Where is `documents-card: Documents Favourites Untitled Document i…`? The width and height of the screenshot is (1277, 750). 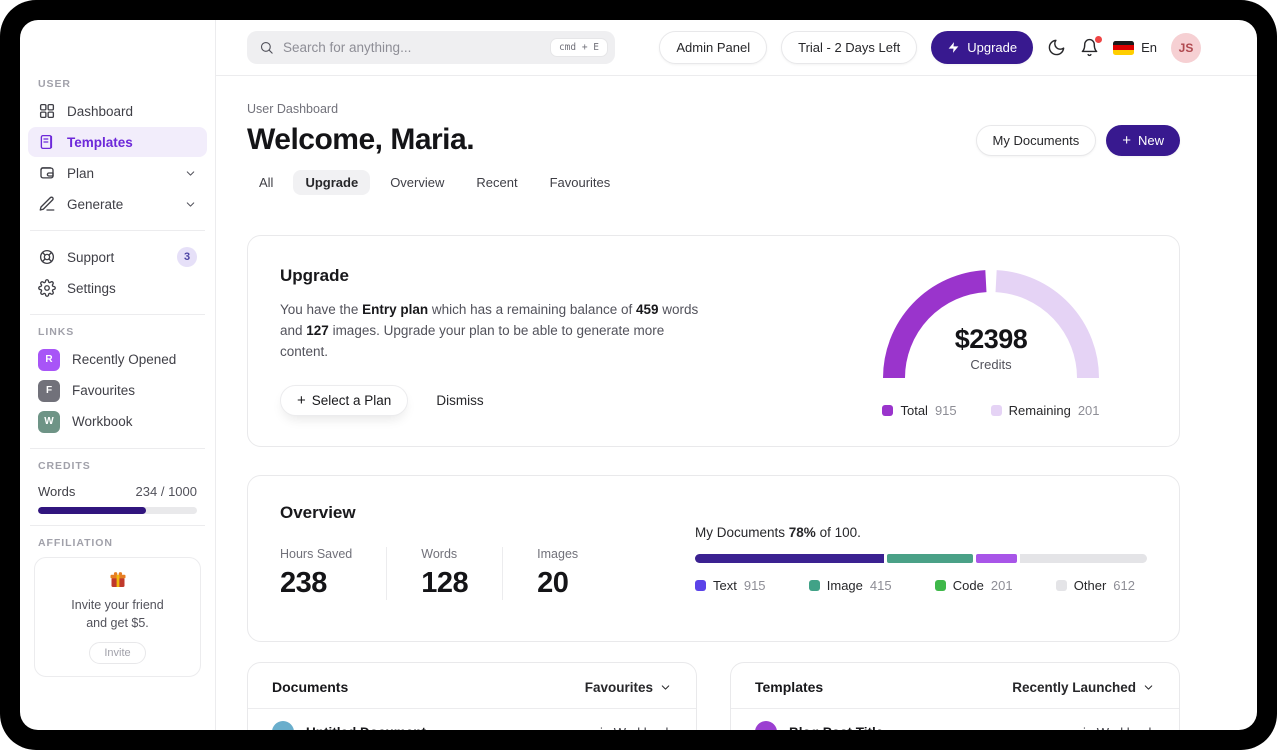 documents-card: Documents Favourites Untitled Document i… is located at coordinates (472, 696).